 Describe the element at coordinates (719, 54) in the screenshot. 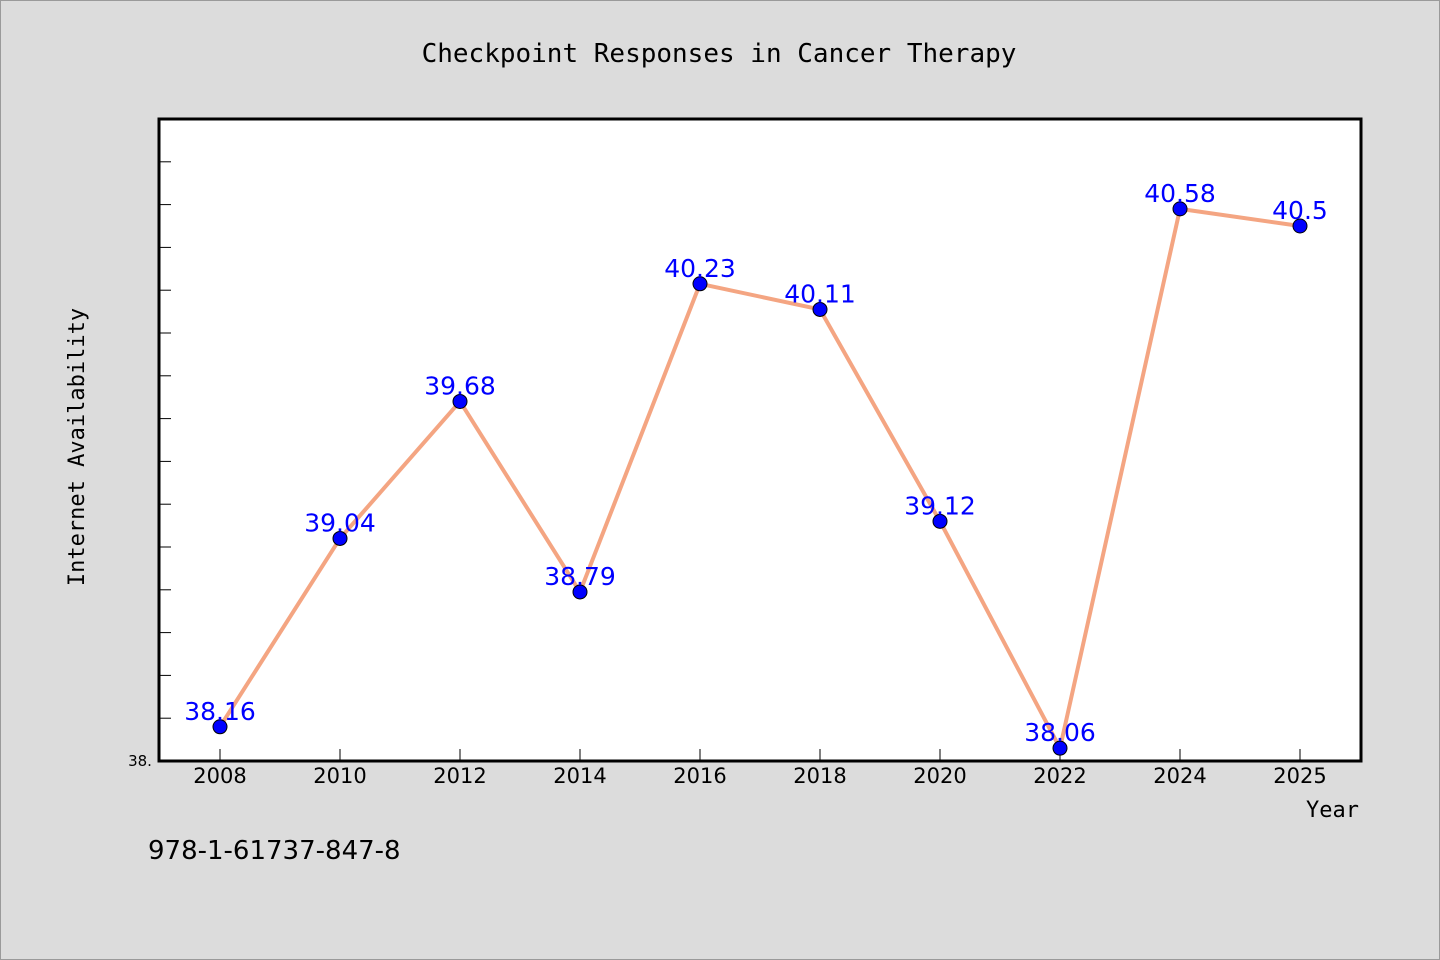

I see `chart-title: Checkpoint Responses in Cancer Therapy` at that location.